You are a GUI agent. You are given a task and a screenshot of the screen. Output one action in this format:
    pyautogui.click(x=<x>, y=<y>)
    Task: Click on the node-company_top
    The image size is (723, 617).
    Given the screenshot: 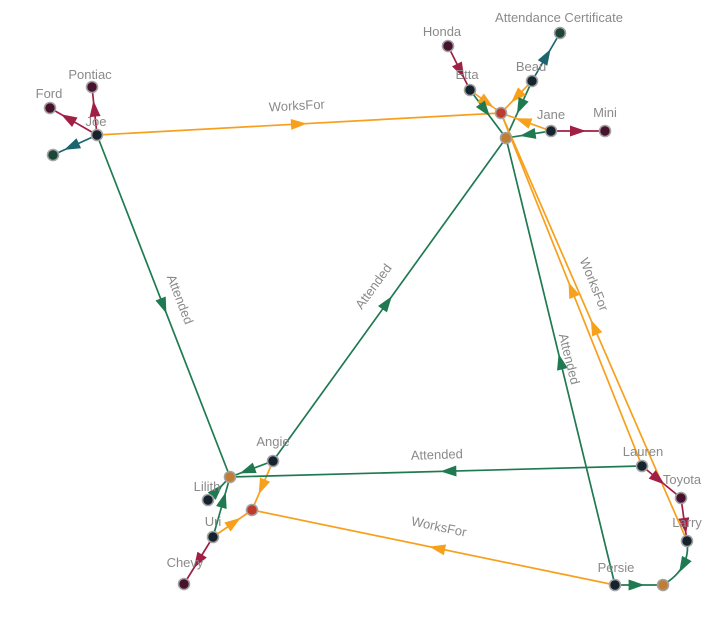 What is the action you would take?
    pyautogui.click(x=501, y=113)
    